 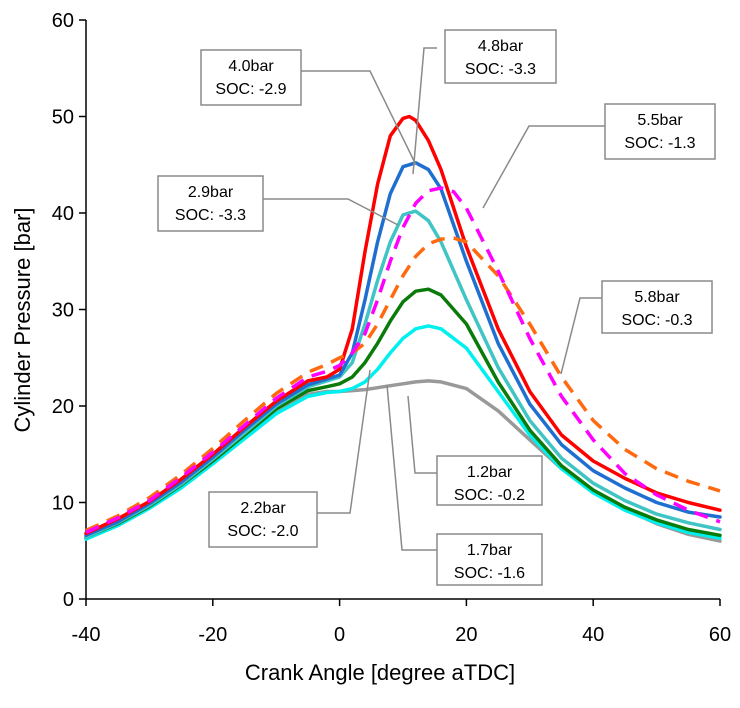 I want to click on callout-soc-label: SOC: -1.6, so click(x=489, y=573).